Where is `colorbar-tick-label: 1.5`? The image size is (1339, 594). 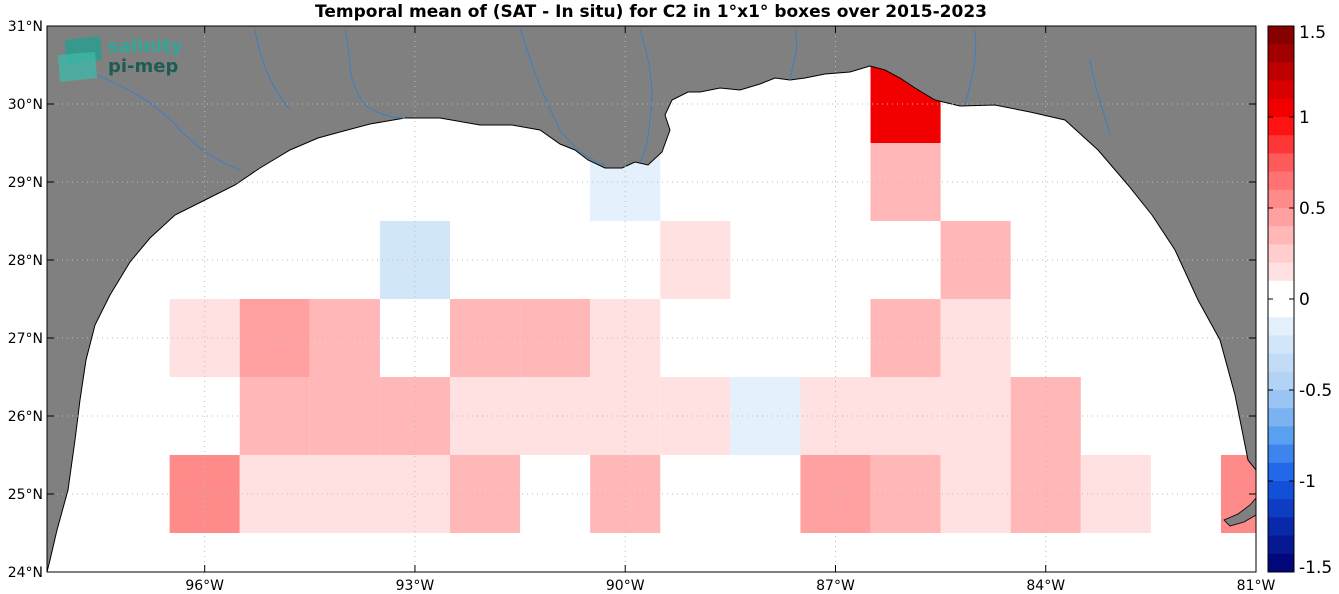
colorbar-tick-label: 1.5 is located at coordinates (1312, 33).